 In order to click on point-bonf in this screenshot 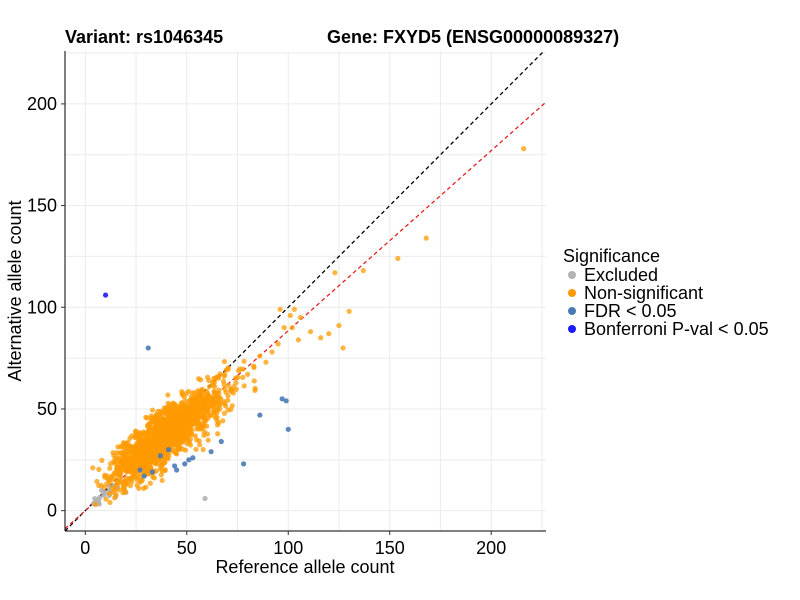, I will do `click(105, 295)`.